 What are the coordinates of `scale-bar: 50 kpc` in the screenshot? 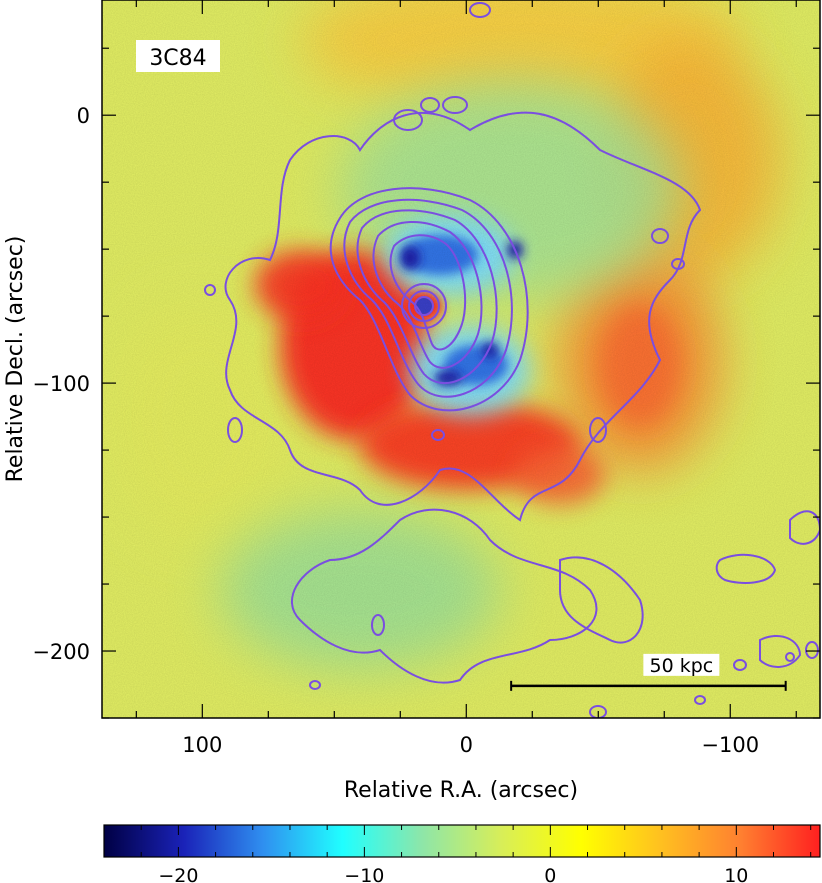 It's located at (648, 672).